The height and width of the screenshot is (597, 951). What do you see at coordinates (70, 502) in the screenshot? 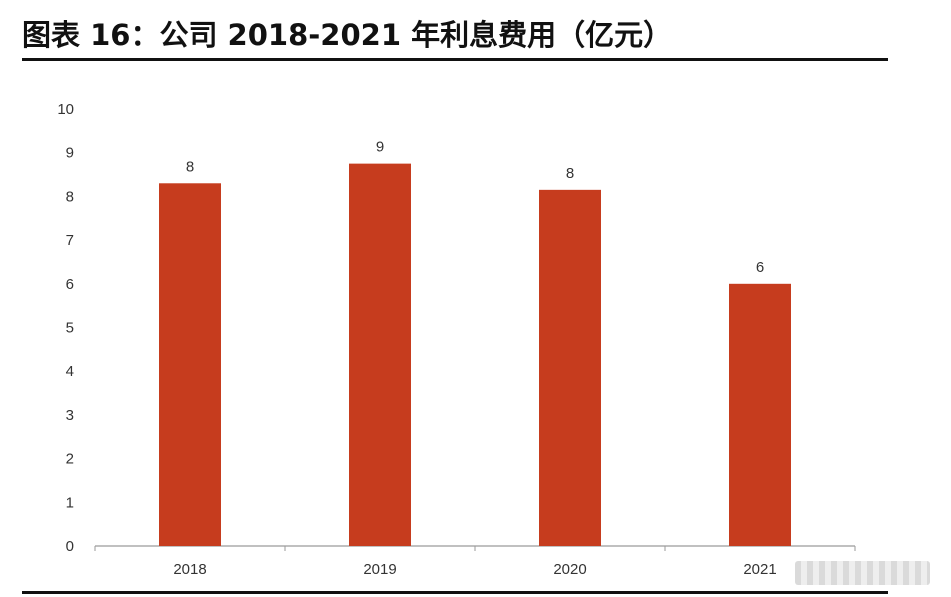
I see `y-tick-label-1: 1` at bounding box center [70, 502].